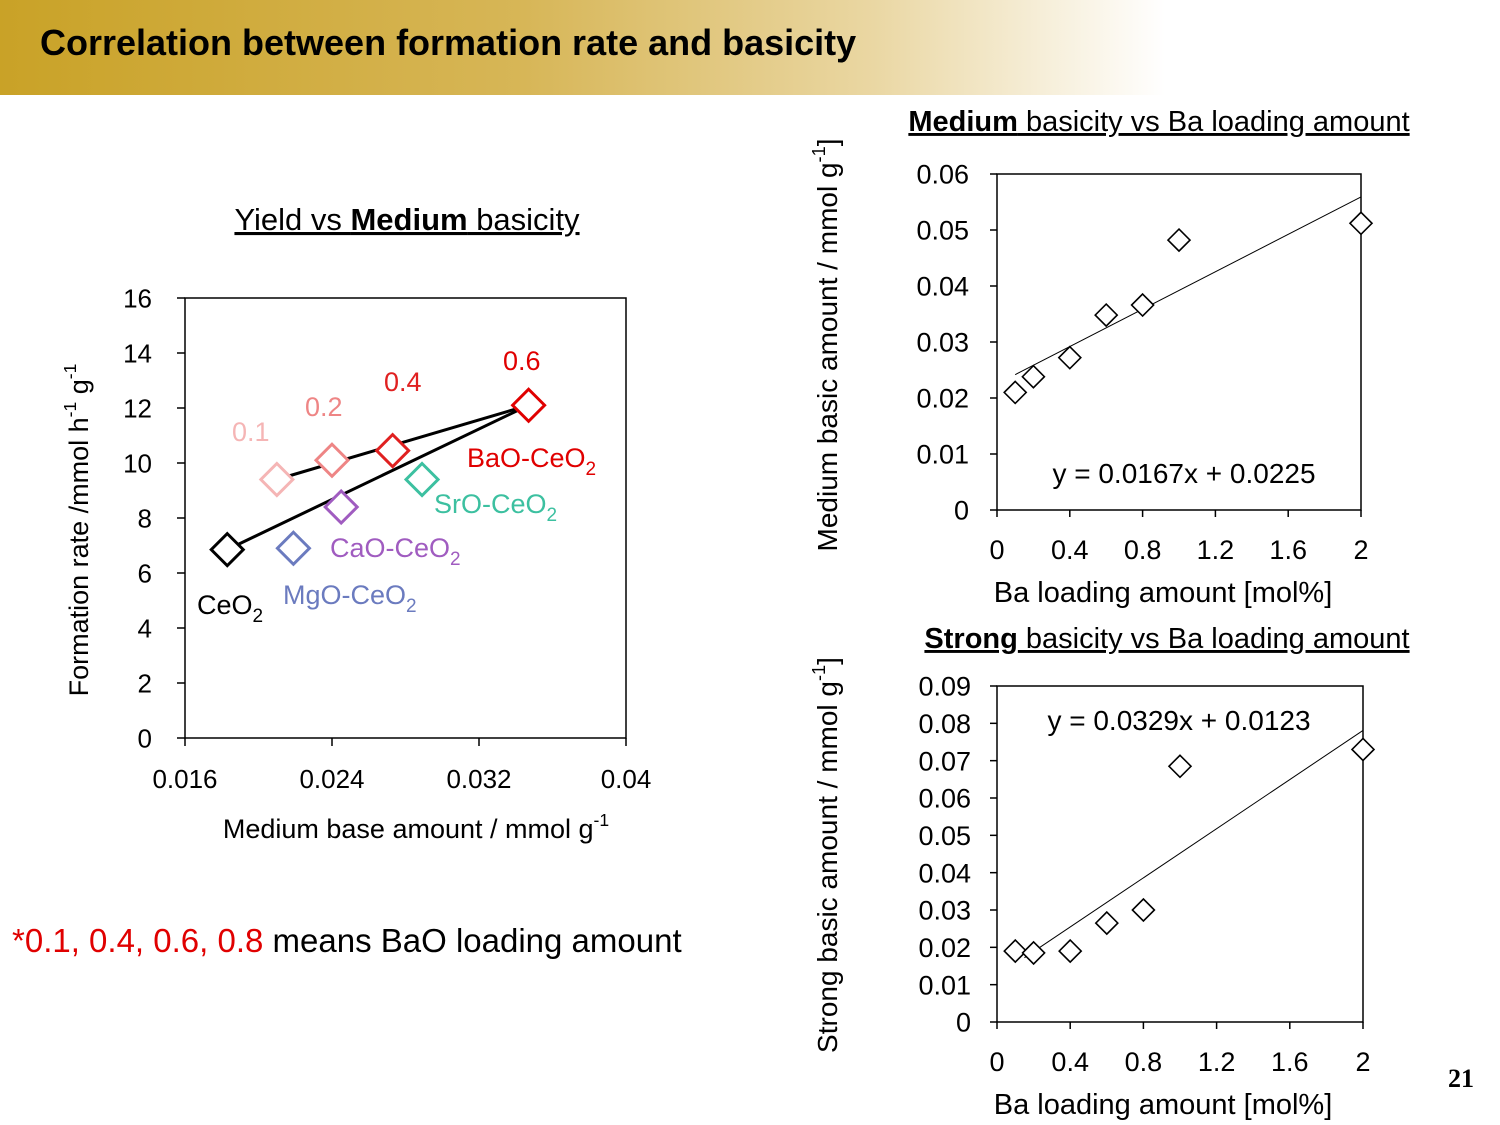  I want to click on chart1-ytick-label: 4, so click(145, 628).